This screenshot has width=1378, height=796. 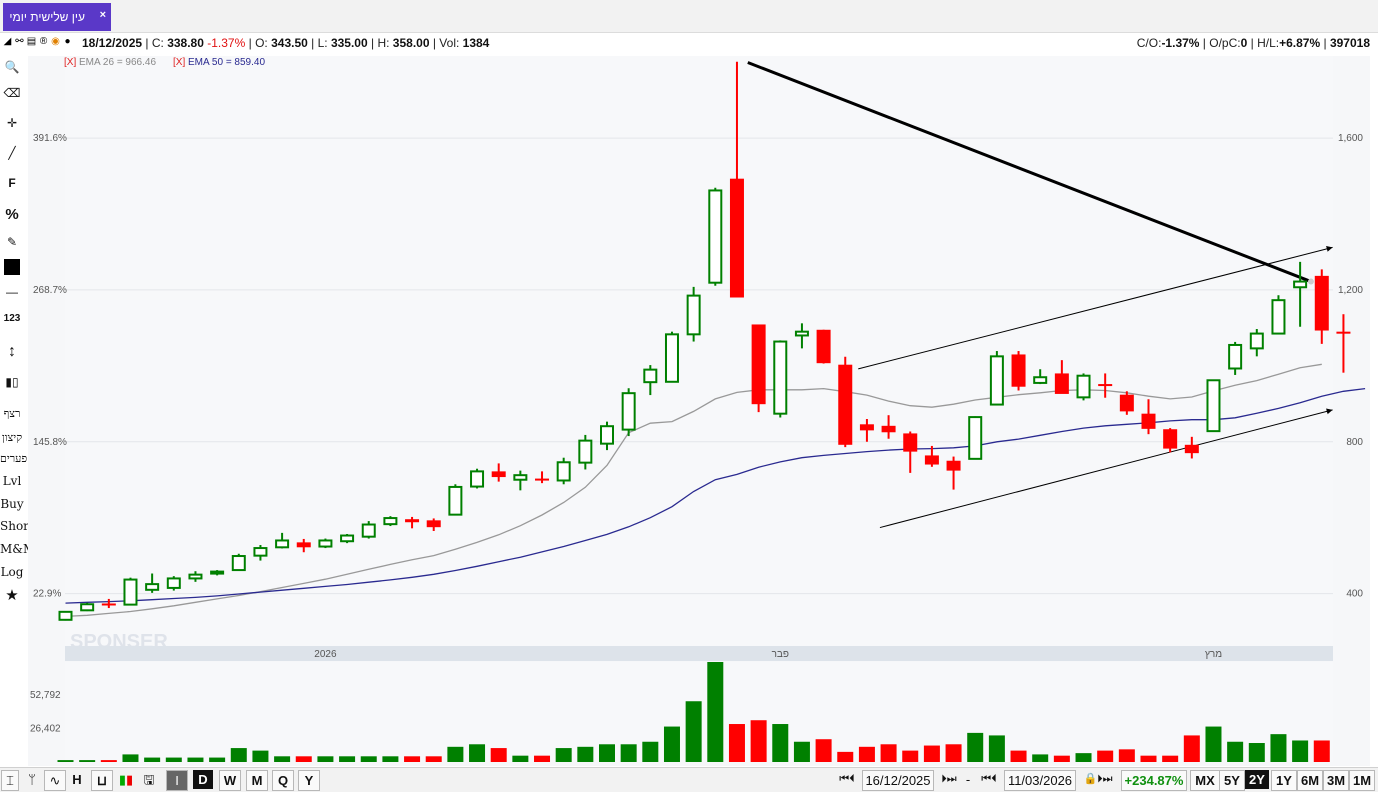 What do you see at coordinates (1213, 654) in the screenshot?
I see `x-tick-label: מרץ` at bounding box center [1213, 654].